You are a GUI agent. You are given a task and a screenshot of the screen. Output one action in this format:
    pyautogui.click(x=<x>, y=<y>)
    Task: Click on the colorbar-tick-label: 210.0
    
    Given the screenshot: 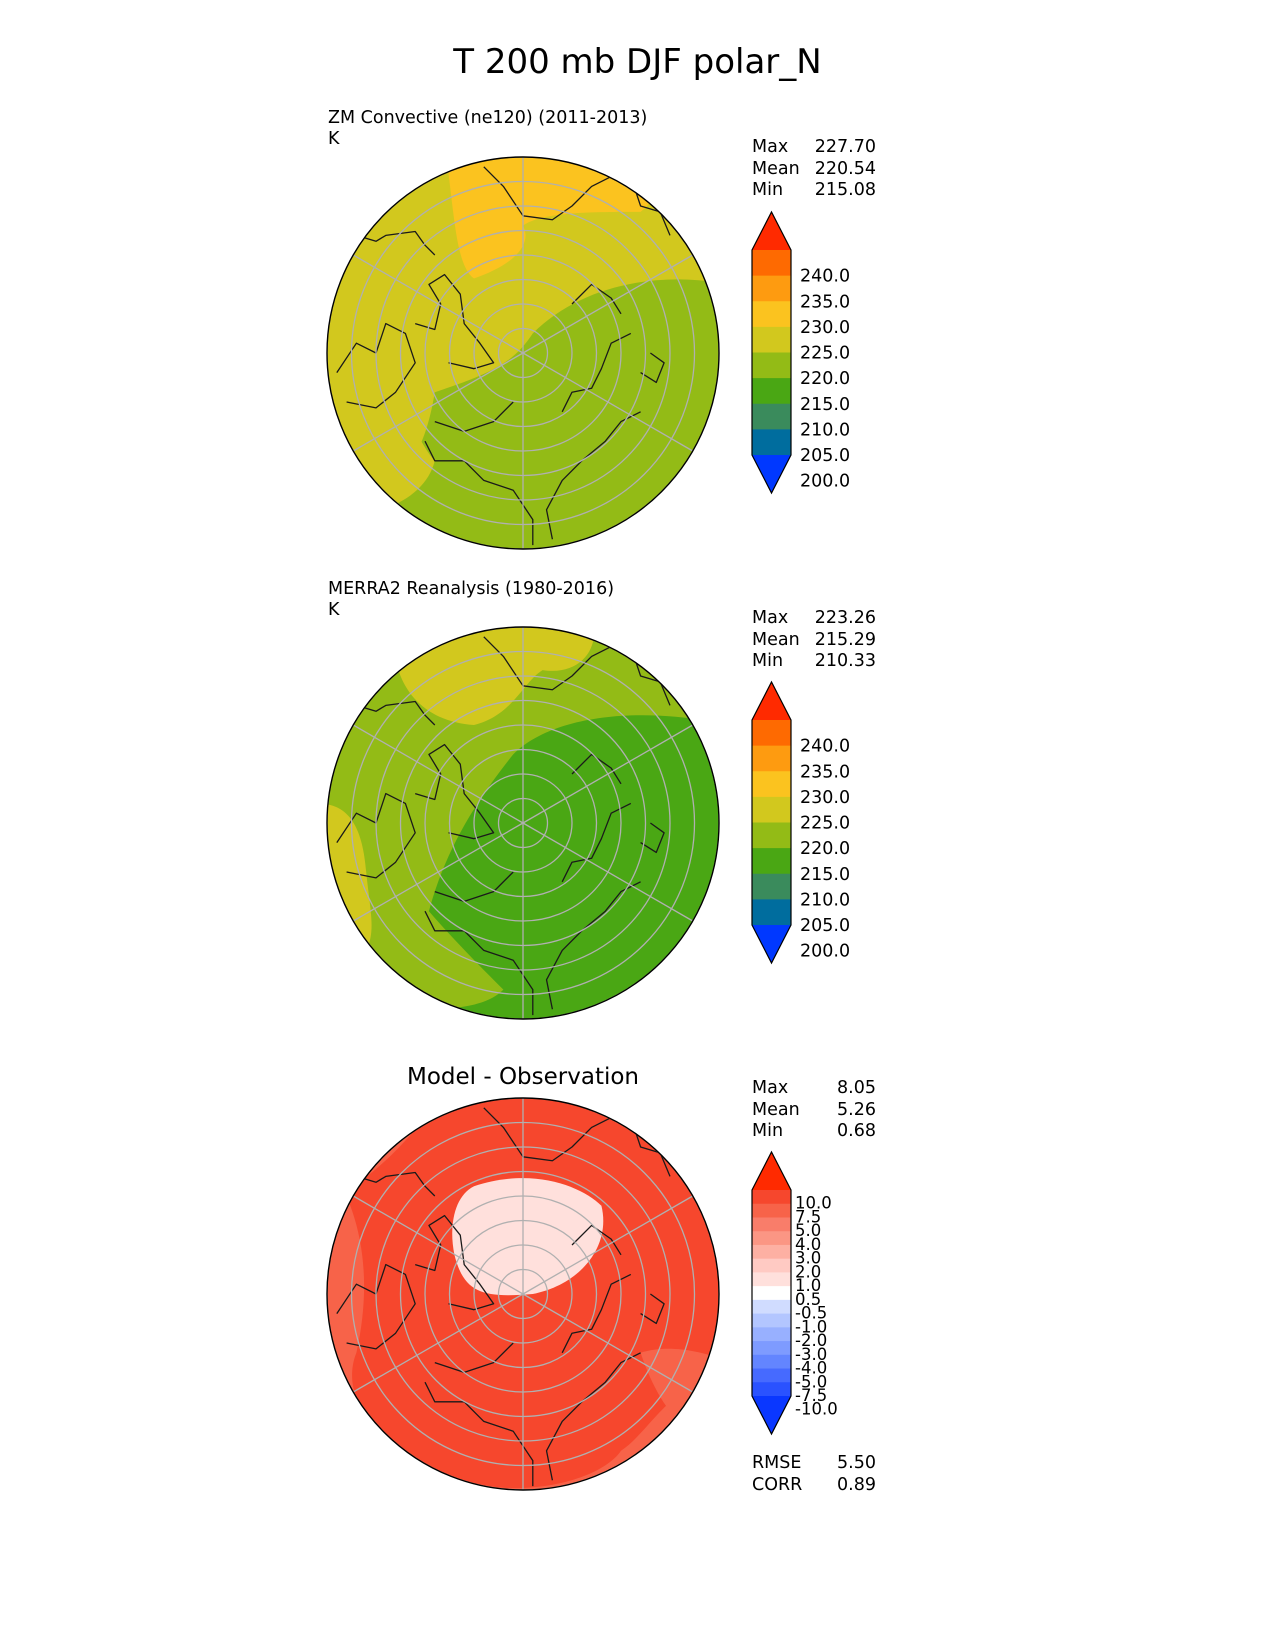 What is the action you would take?
    pyautogui.click(x=825, y=900)
    